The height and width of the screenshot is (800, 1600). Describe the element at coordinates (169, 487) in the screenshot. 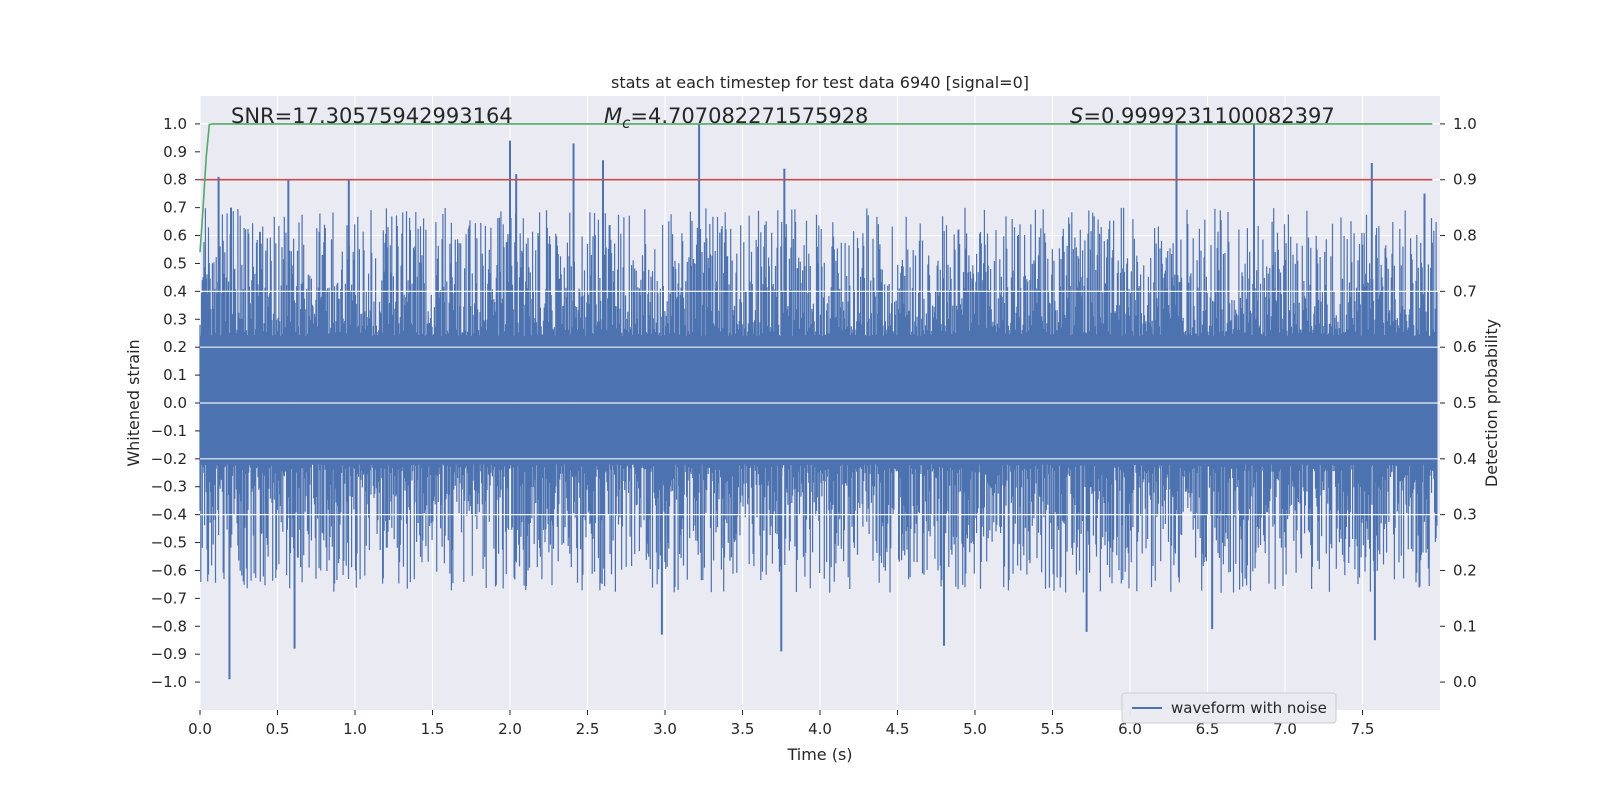

I see `y-tick-label-7: −0.3` at that location.